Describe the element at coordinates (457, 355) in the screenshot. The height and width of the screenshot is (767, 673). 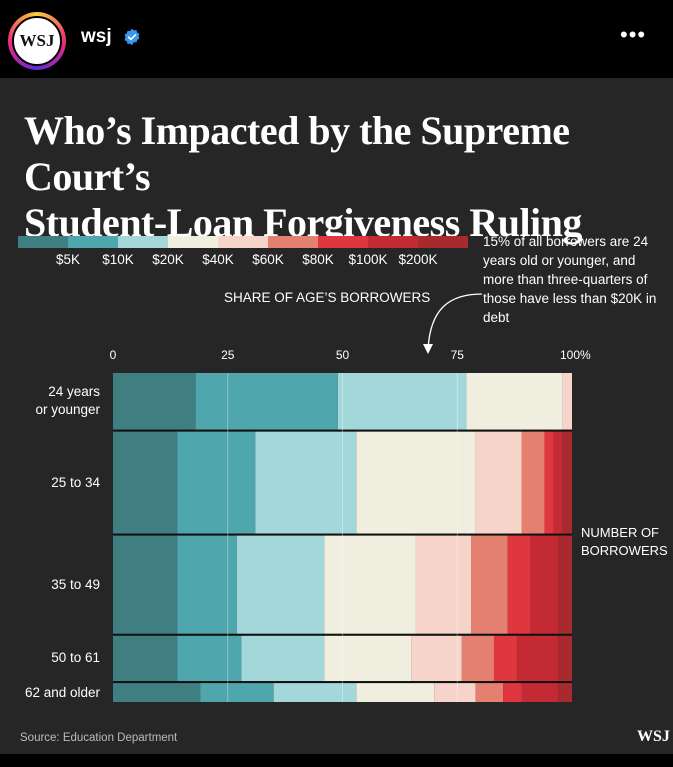
I see `x-tick-label: 75` at that location.